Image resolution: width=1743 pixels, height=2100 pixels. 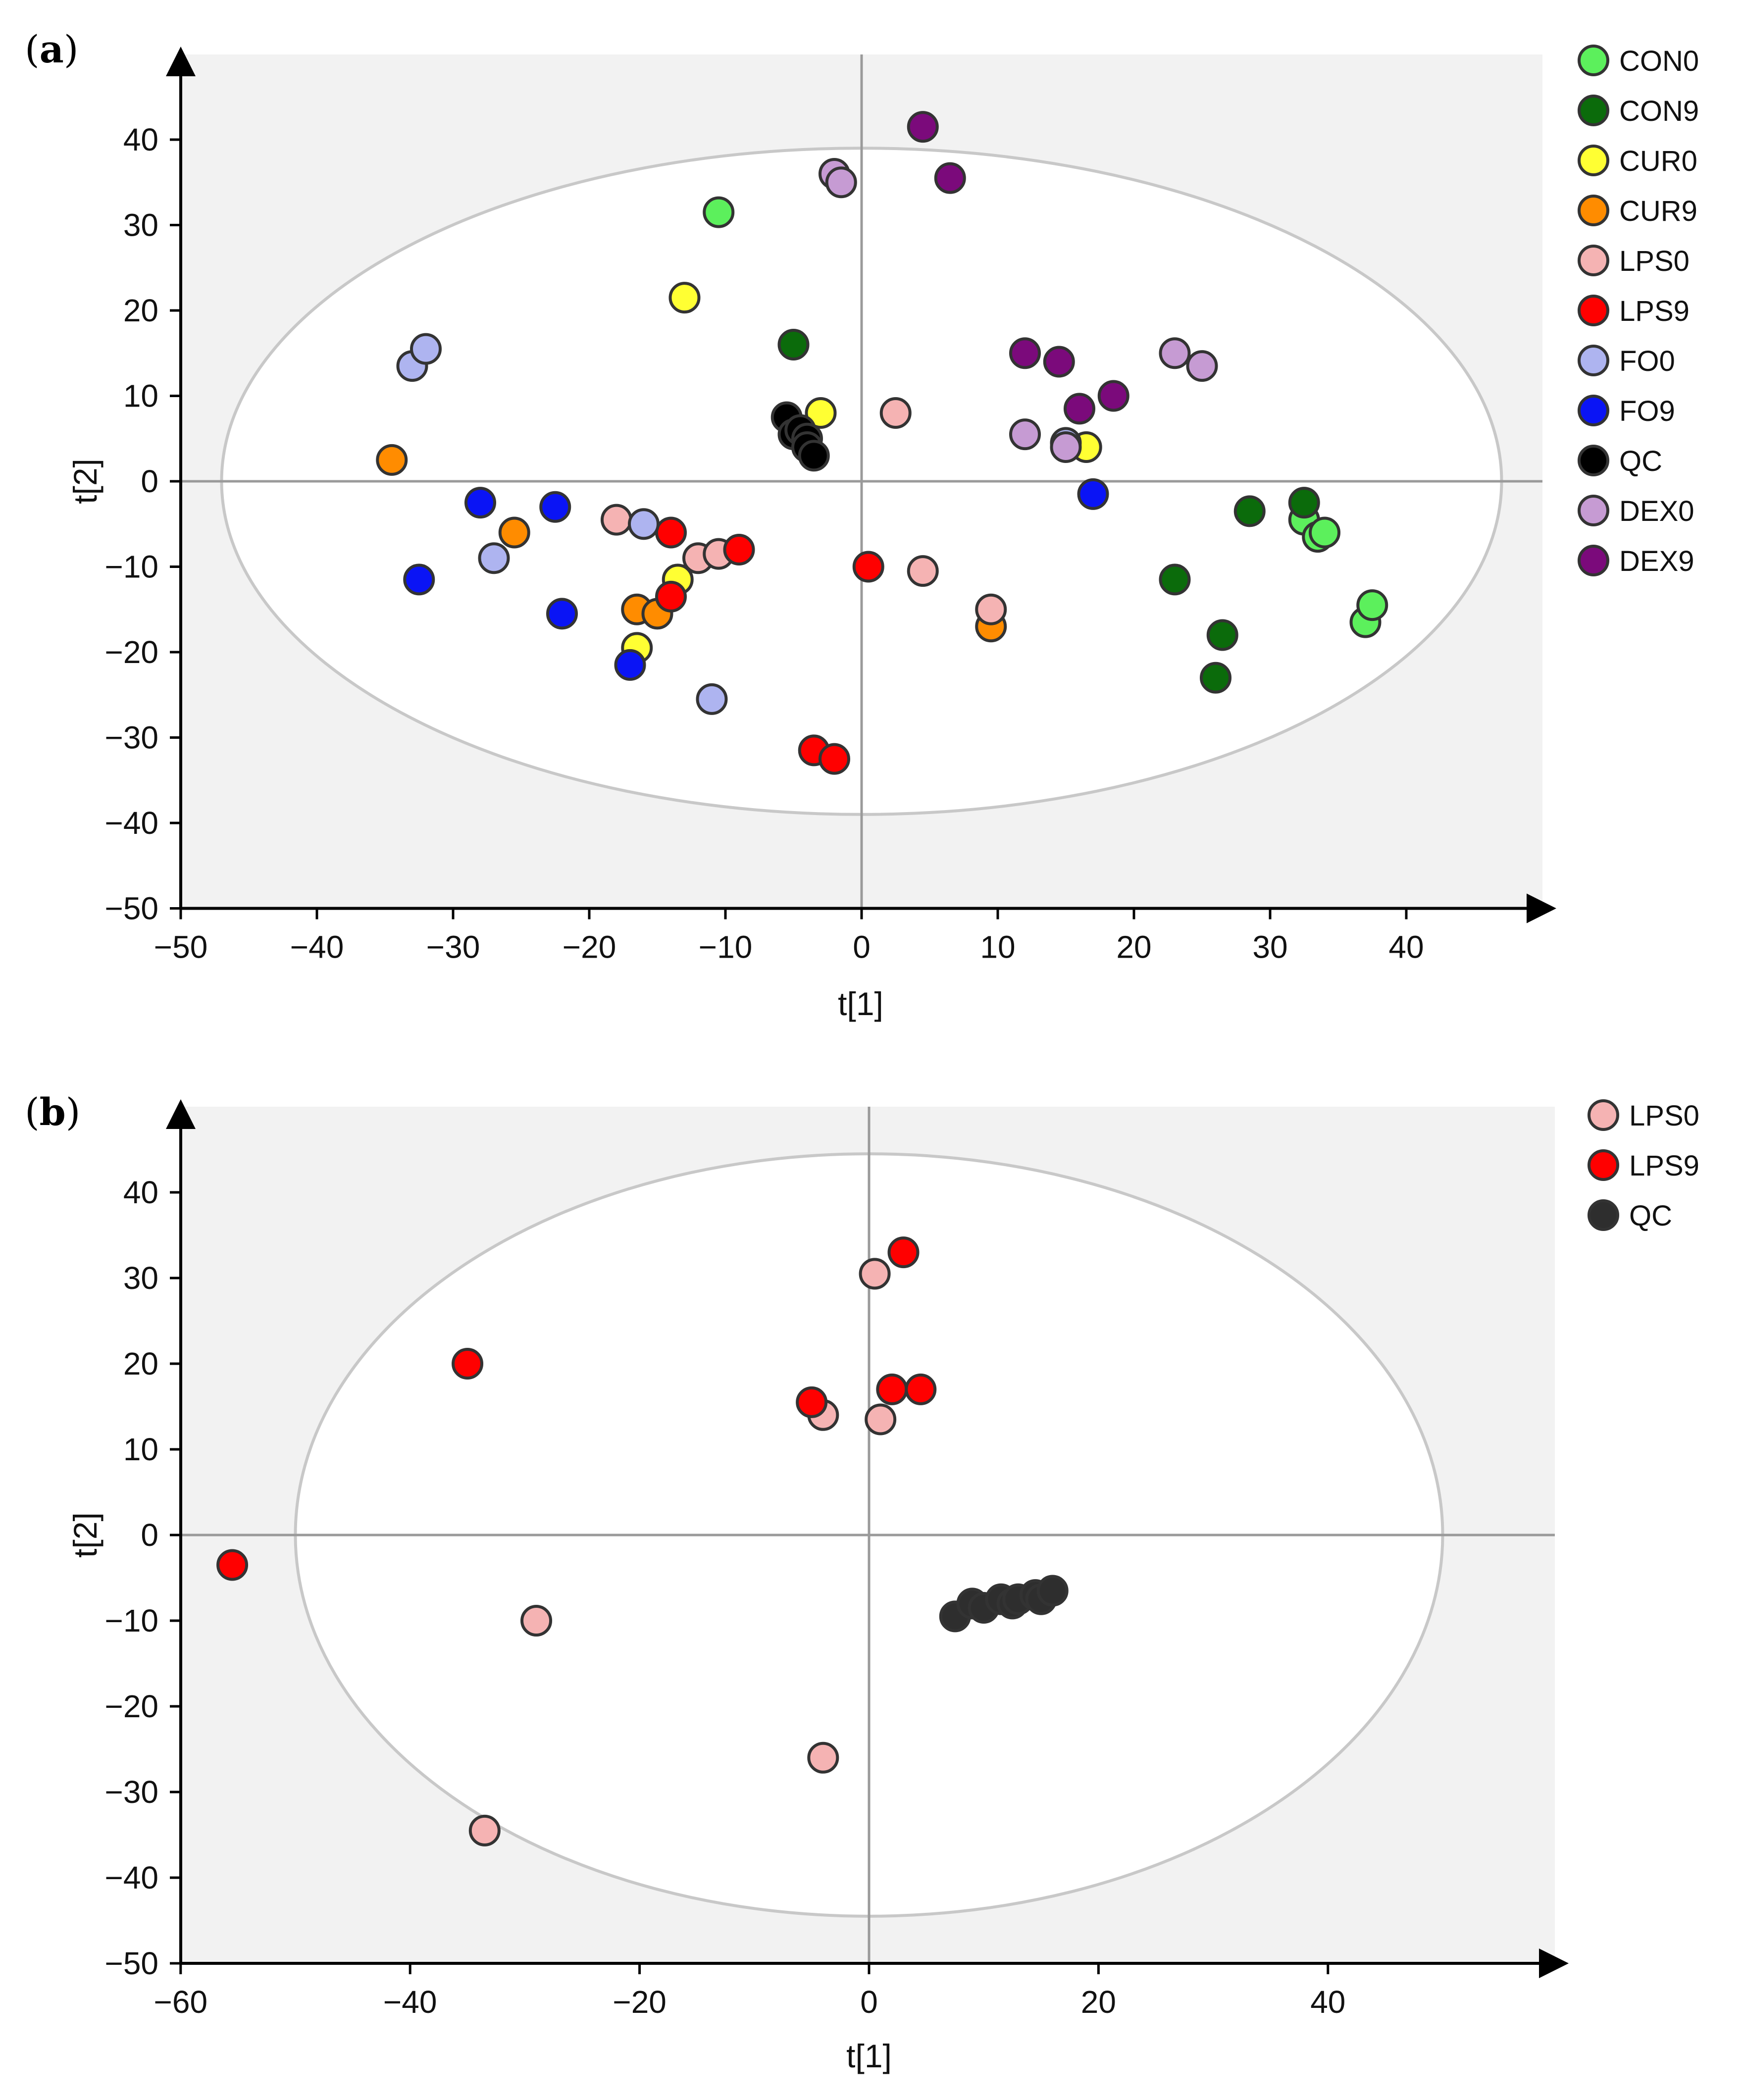 What do you see at coordinates (131, 1792) in the screenshot?
I see `y-tick-label: −30` at bounding box center [131, 1792].